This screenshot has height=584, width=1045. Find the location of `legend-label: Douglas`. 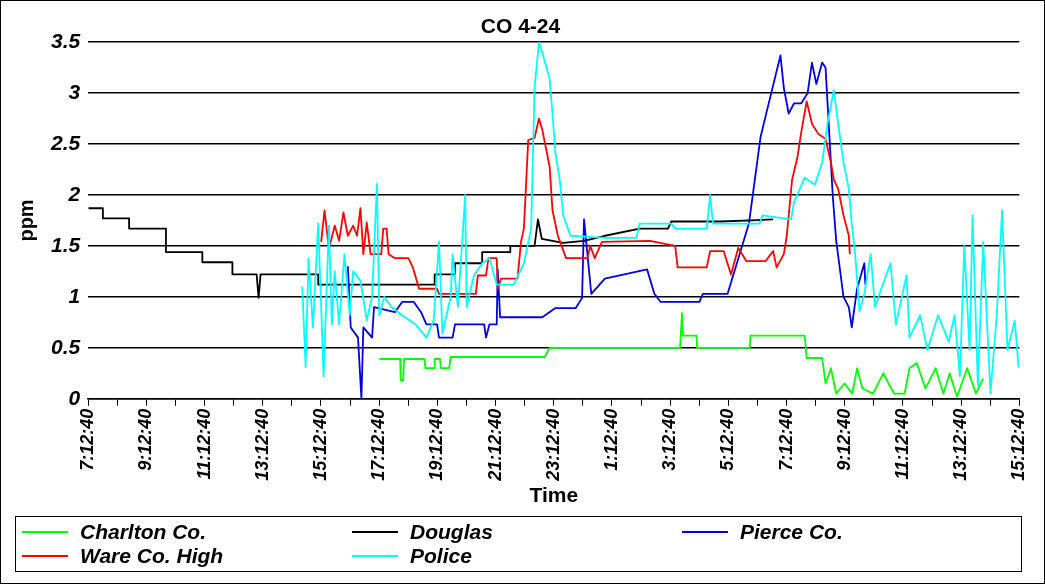

legend-label: Douglas is located at coordinates (451, 532).